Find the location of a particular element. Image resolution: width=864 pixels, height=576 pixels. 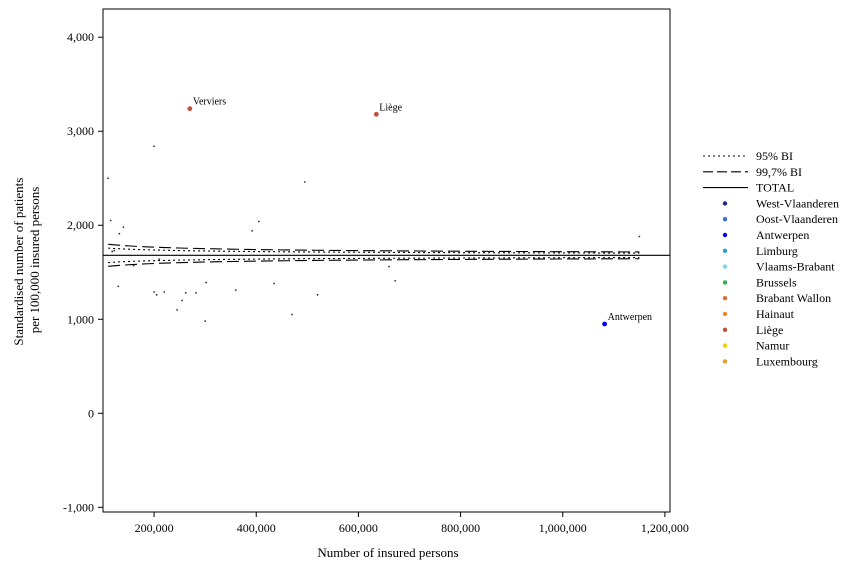

x-tick-label: 1,200,000 is located at coordinates (665, 528).